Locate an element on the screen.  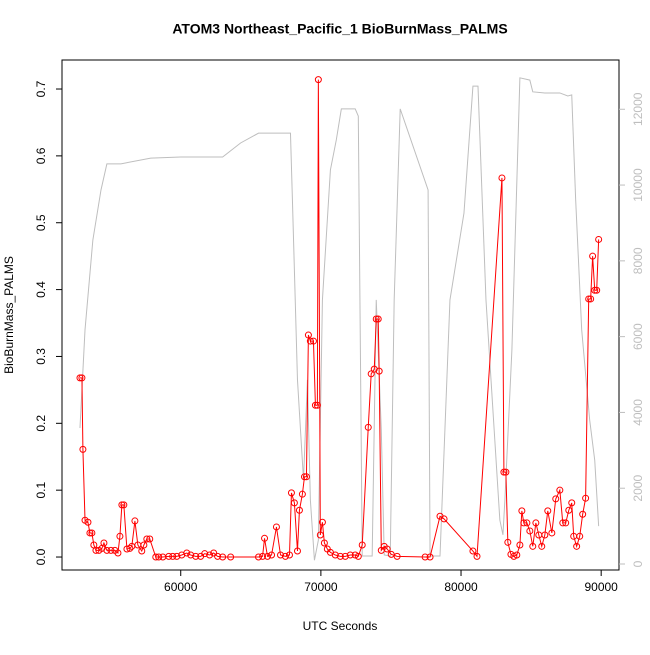
y2-tick-label: 8000 is located at coordinates (638, 260).